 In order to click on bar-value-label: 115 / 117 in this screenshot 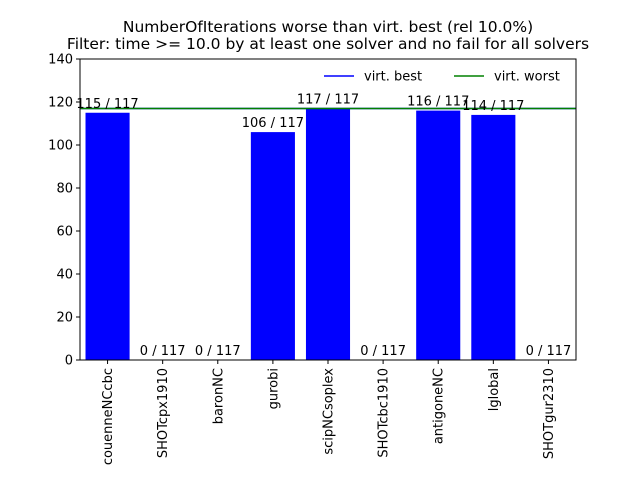, I will do `click(107, 104)`.